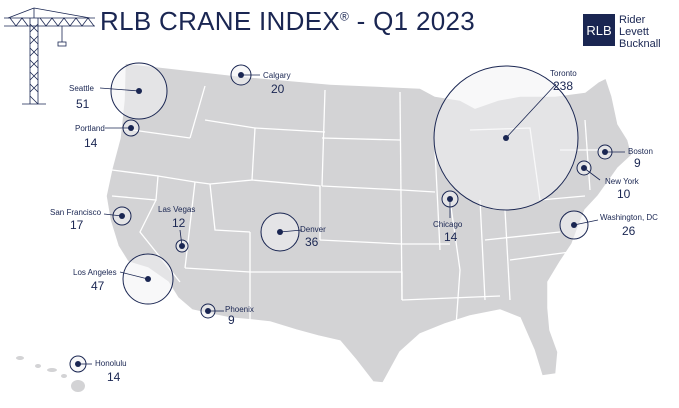 The height and width of the screenshot is (408, 679). Describe the element at coordinates (637, 163) in the screenshot. I see `city-count-boston: 9` at that location.